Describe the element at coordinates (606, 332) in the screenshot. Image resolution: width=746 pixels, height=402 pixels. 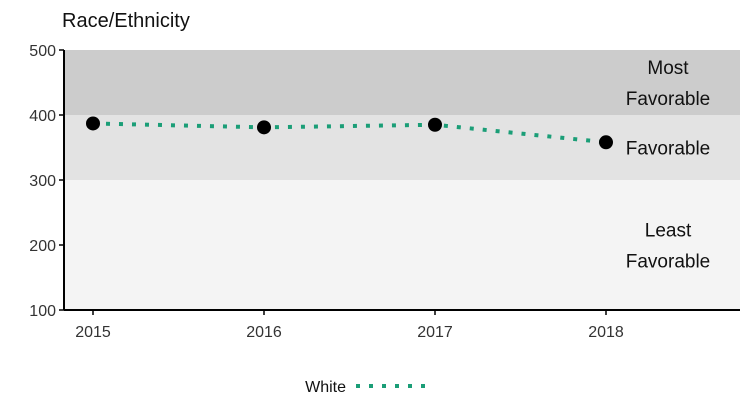
I see `x-tick-label: 2018` at that location.